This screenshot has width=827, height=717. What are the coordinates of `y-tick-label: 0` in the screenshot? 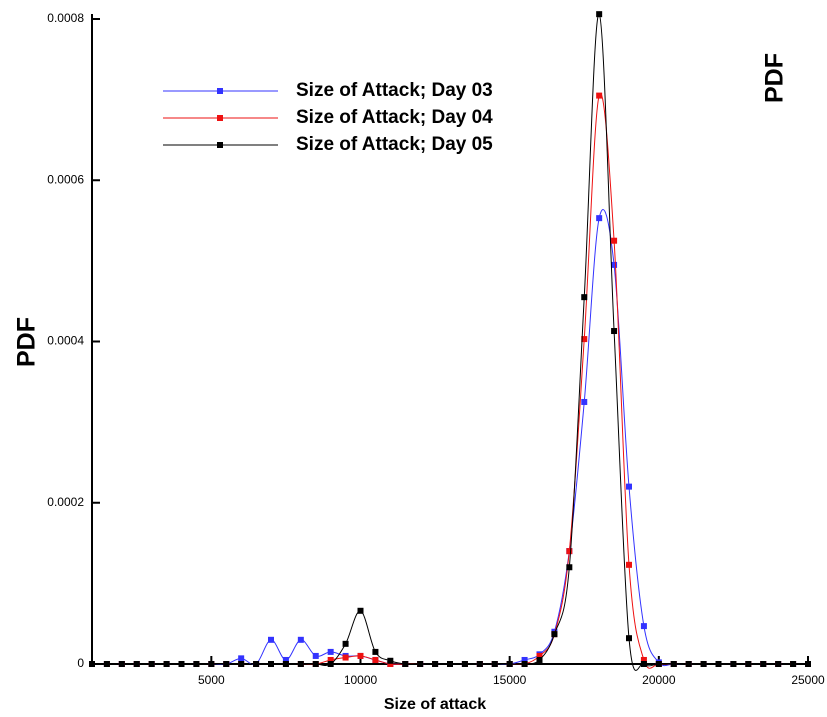 It's located at (80, 663).